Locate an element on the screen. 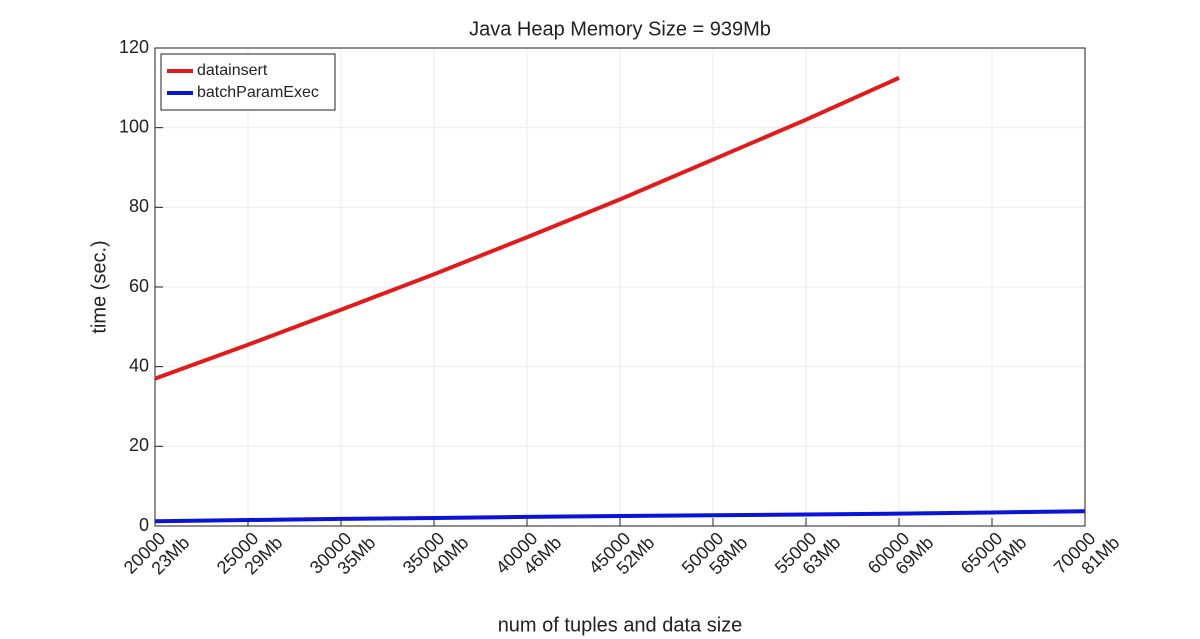  x-tick-label: 3500040Mb is located at coordinates (436, 555).